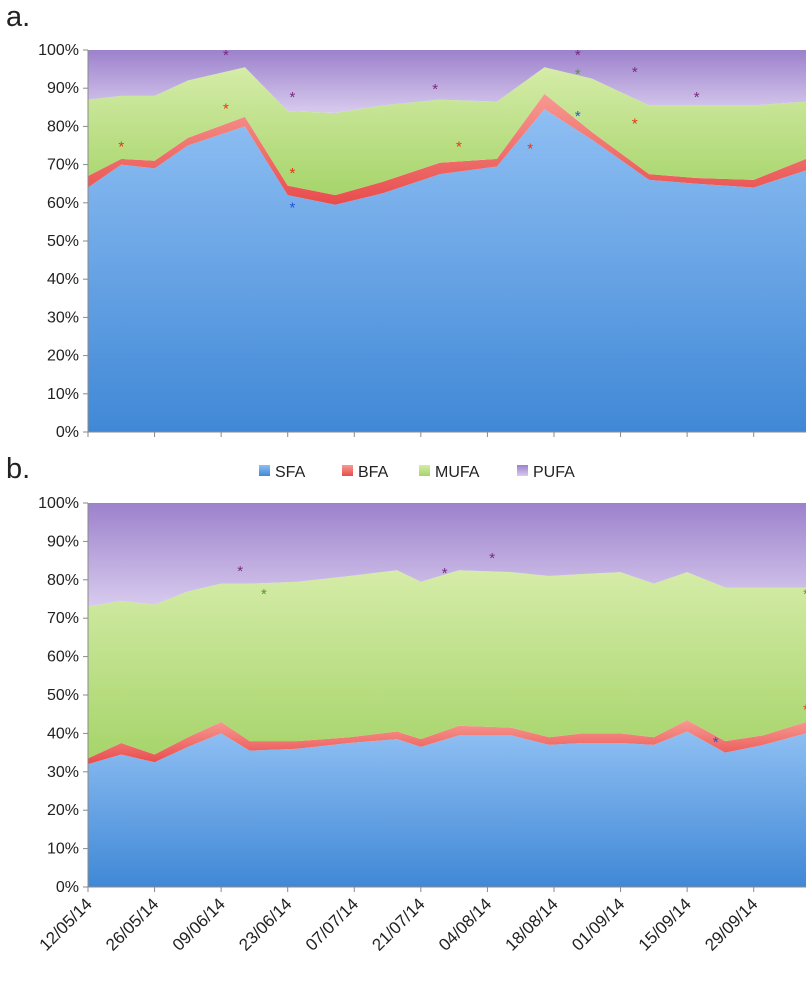  What do you see at coordinates (731, 924) in the screenshot?
I see `x-tick-label-b: 29/09/14` at bounding box center [731, 924].